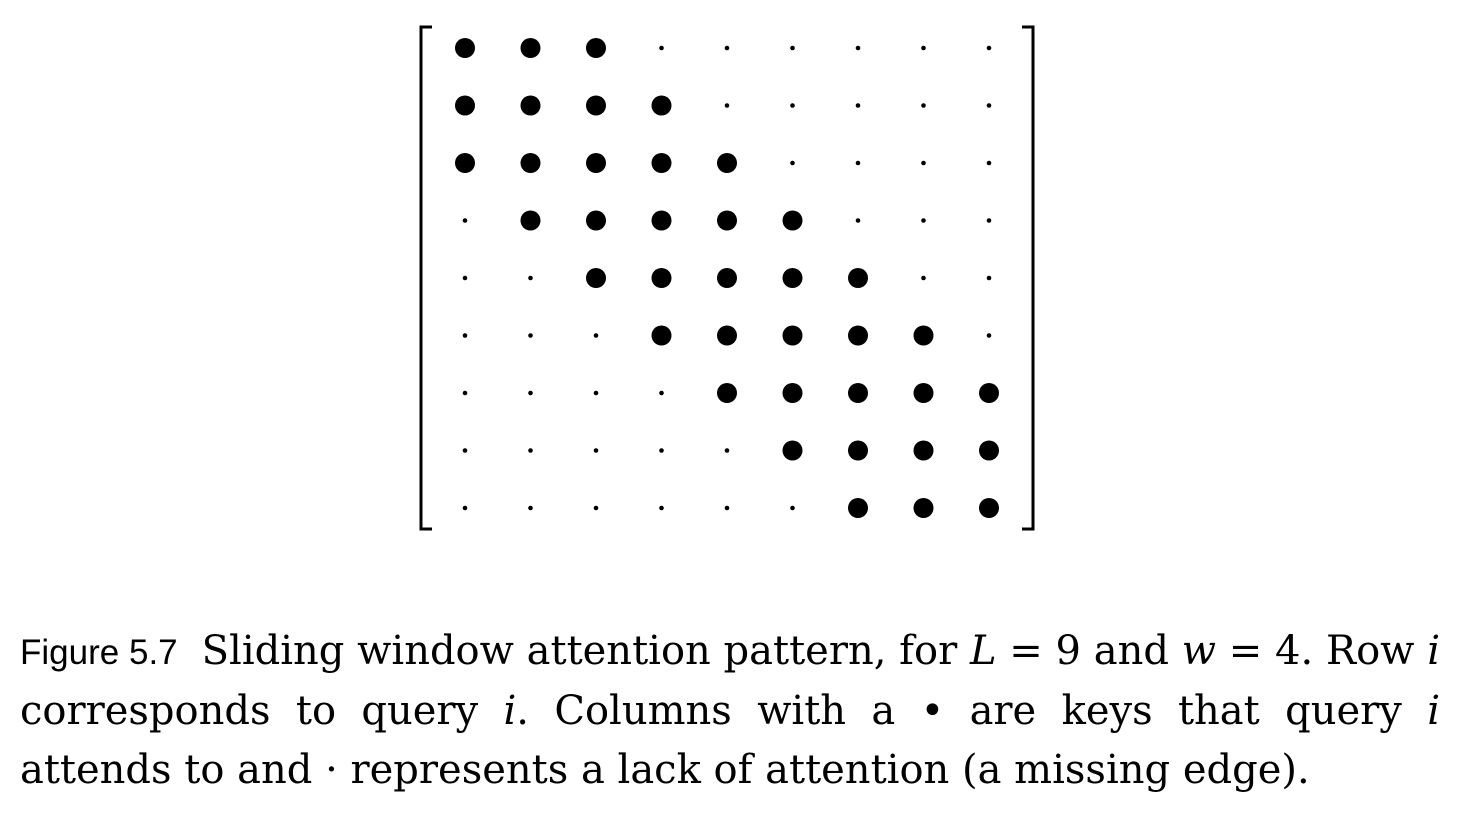 This screenshot has height=818, width=1464. What do you see at coordinates (331, 770) in the screenshot?
I see `cdot-symbol: ·` at bounding box center [331, 770].